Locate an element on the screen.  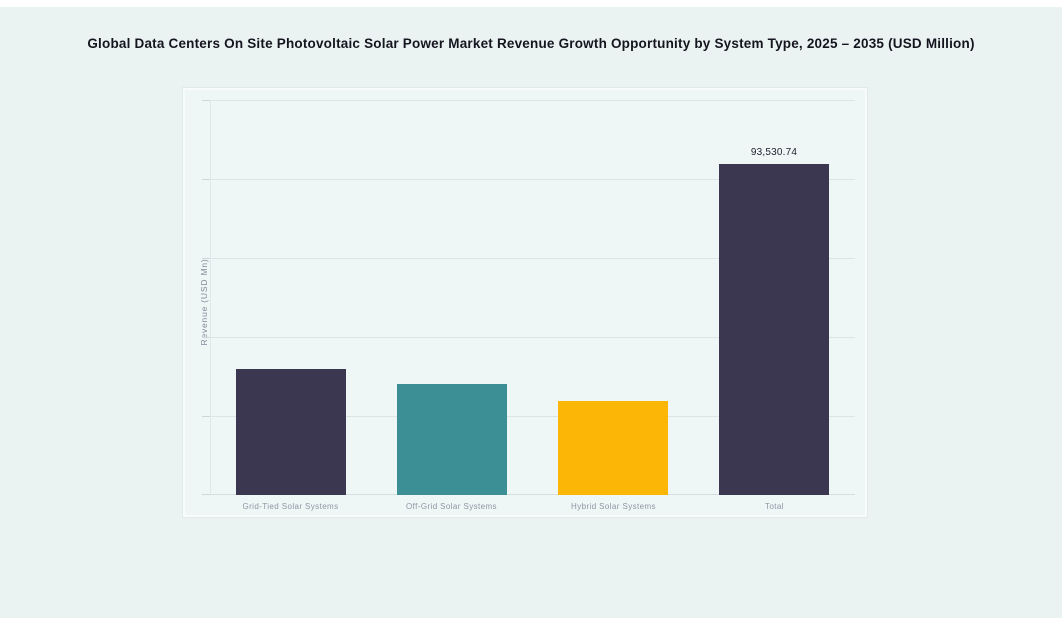
x-axis-label-hybrid-solar-systems: Hybrid Solar Systems is located at coordinates (613, 506).